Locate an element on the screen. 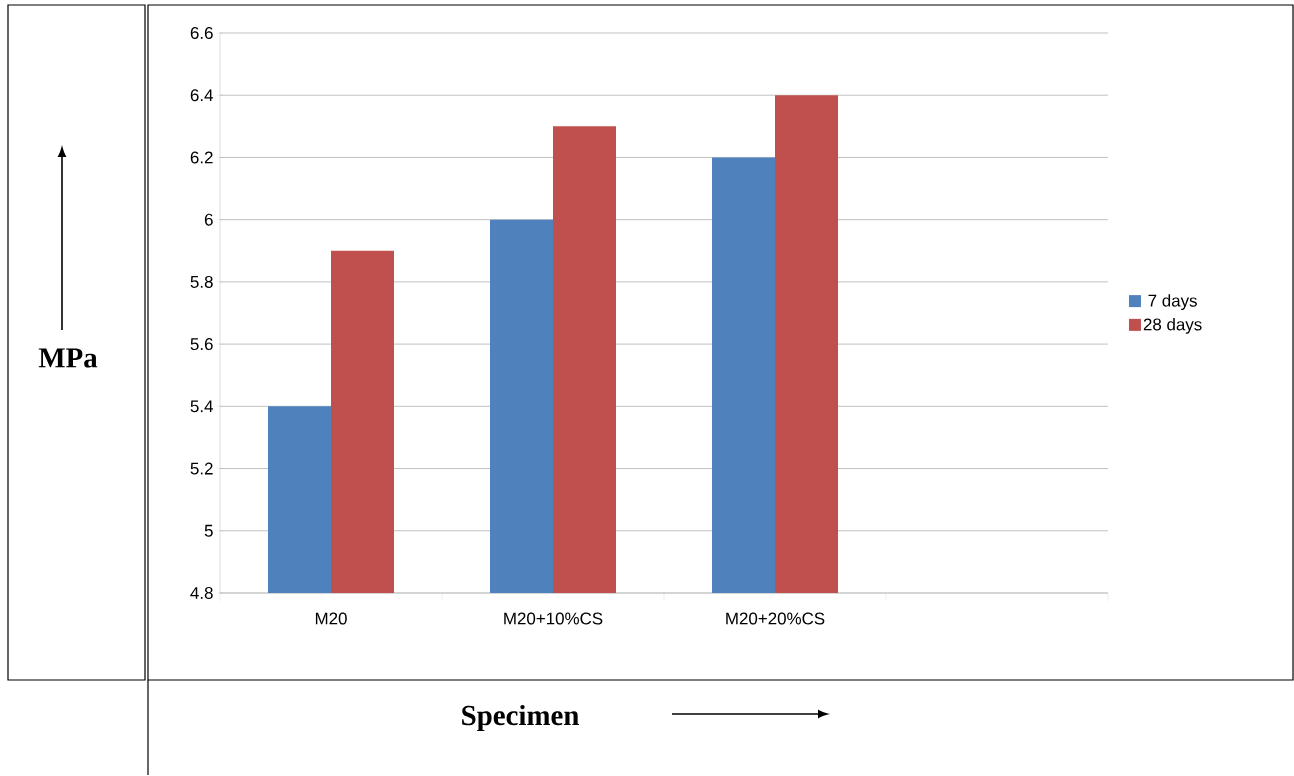 The width and height of the screenshot is (1294, 776). legend-label: 7 days is located at coordinates (1172, 302).